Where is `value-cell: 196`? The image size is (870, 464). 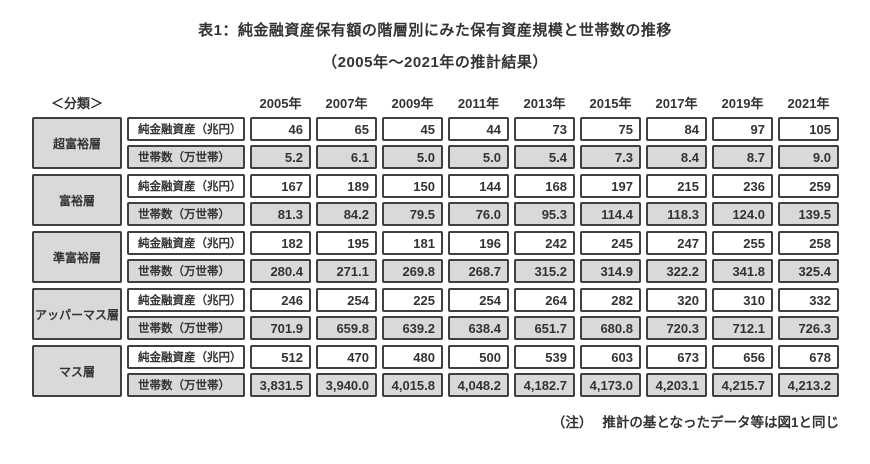 value-cell: 196 is located at coordinates (478, 243).